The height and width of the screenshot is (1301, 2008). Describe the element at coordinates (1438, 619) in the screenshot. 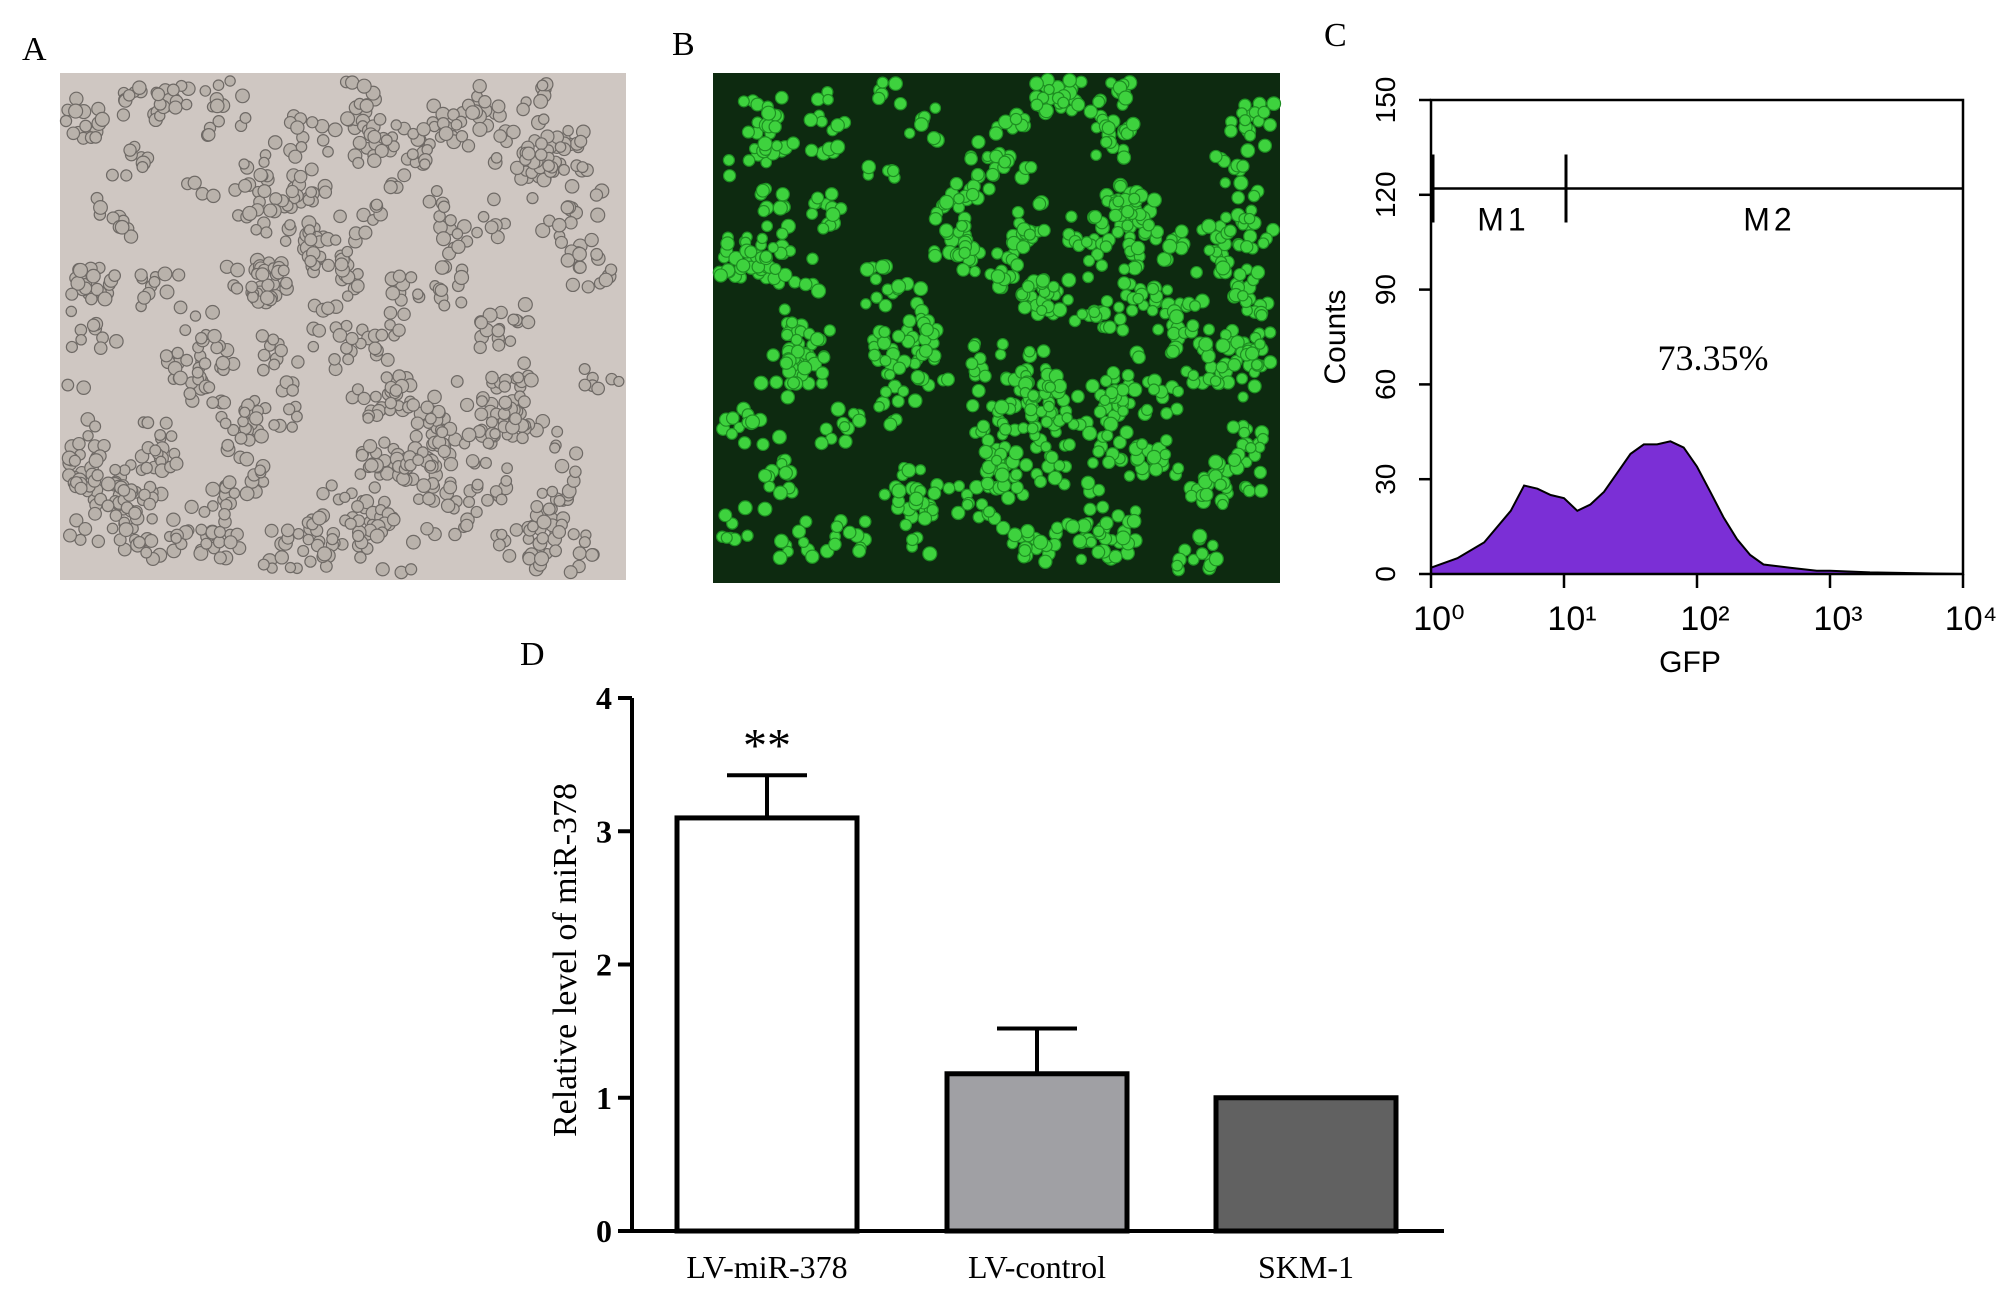

I see `x-tick-label: 10⁰` at that location.